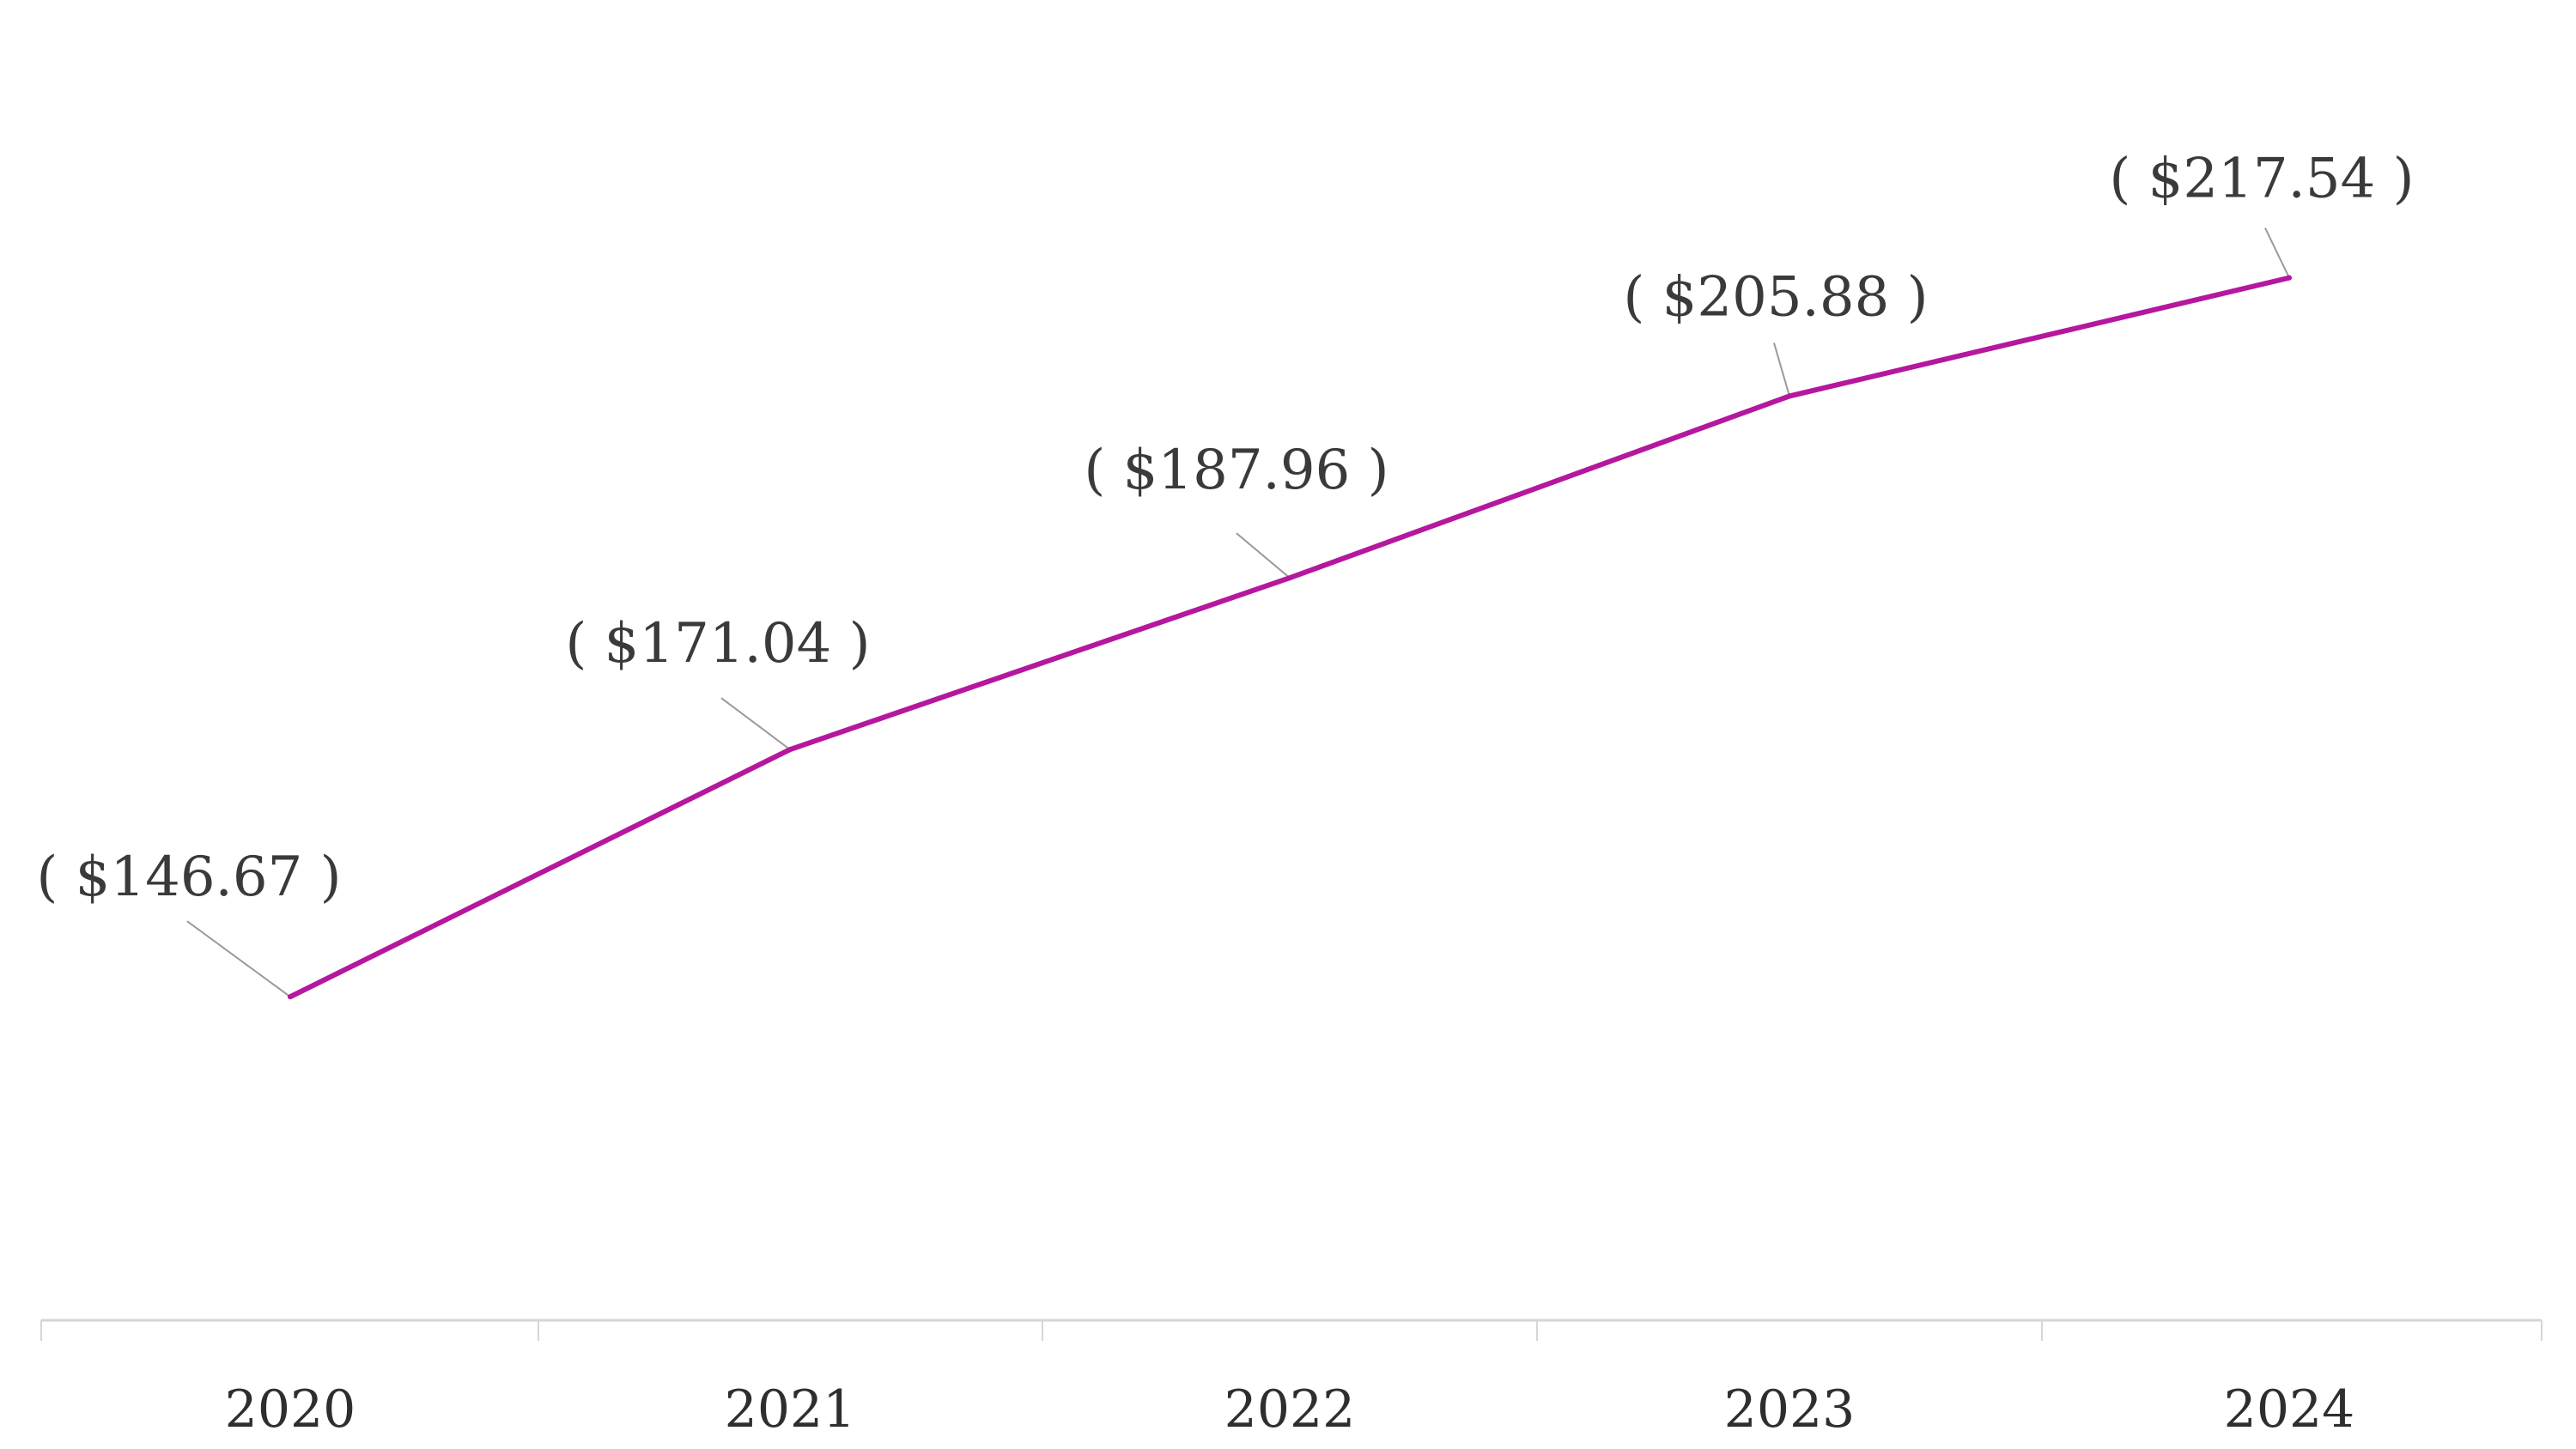 Image resolution: width=2576 pixels, height=1449 pixels. Describe the element at coordinates (1776, 297) in the screenshot. I see `data-label: ( $205.88 )` at that location.